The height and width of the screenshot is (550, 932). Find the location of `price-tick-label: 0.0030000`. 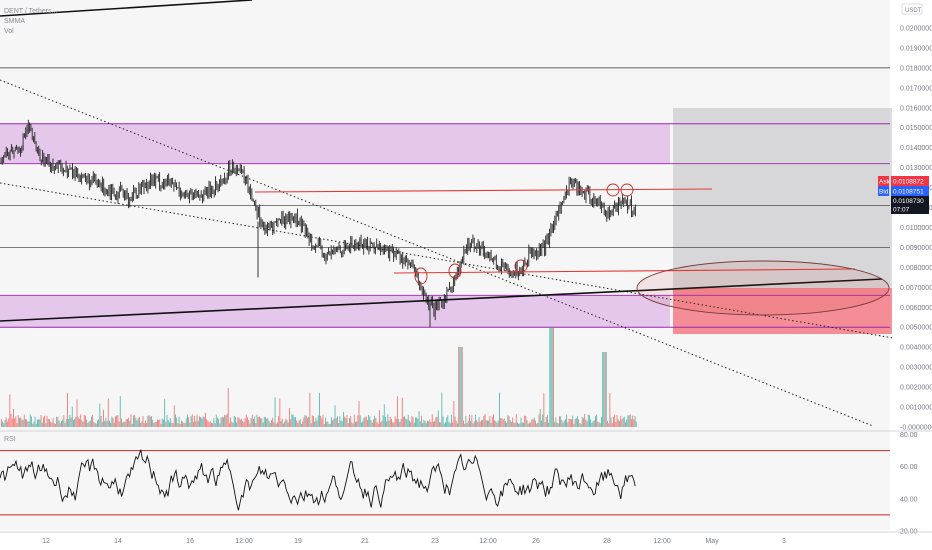

price-tick-label: 0.0030000 is located at coordinates (916, 368).